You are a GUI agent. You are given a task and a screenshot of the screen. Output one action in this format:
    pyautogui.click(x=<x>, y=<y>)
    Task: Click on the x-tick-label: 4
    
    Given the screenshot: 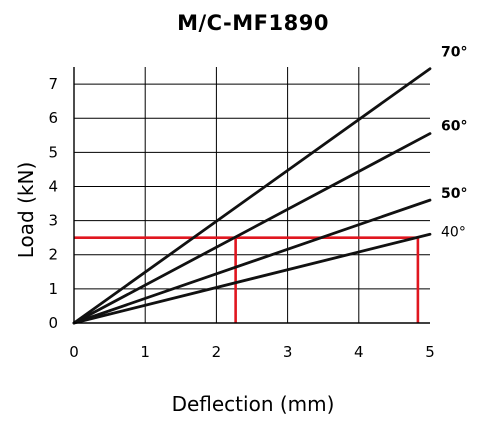 What is the action you would take?
    pyautogui.click(x=359, y=352)
    